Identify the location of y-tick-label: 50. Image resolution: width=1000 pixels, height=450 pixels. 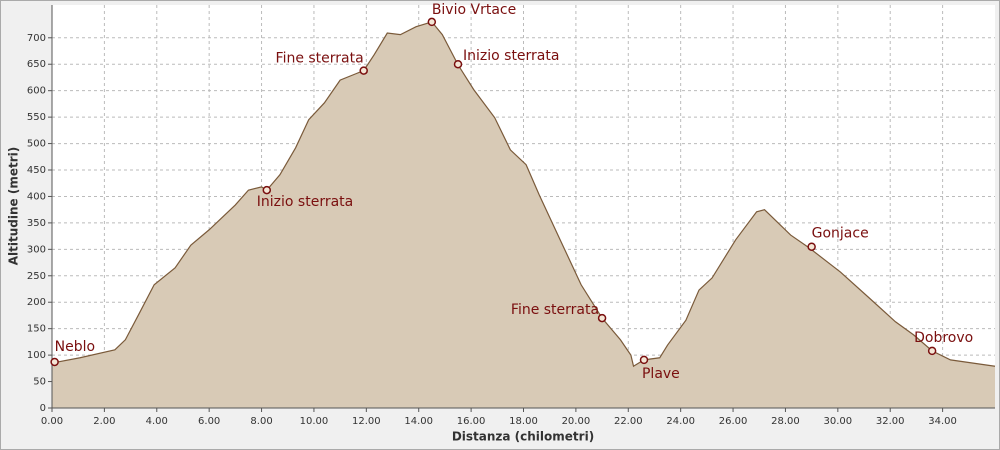
(39, 382).